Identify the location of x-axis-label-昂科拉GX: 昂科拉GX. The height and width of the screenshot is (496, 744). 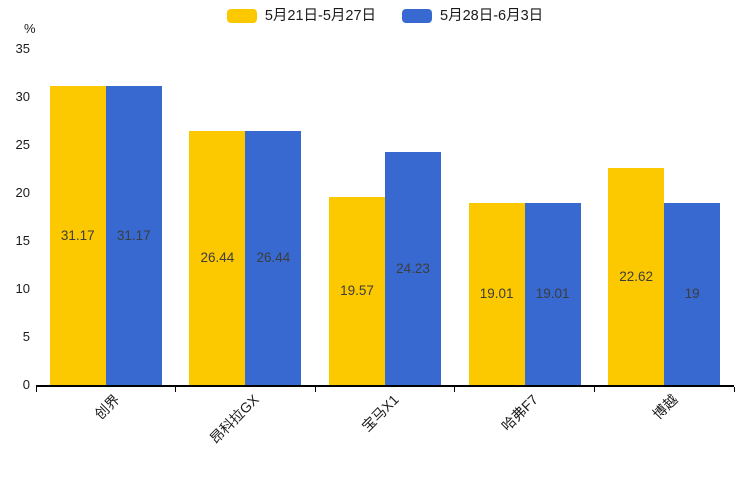
(234, 419).